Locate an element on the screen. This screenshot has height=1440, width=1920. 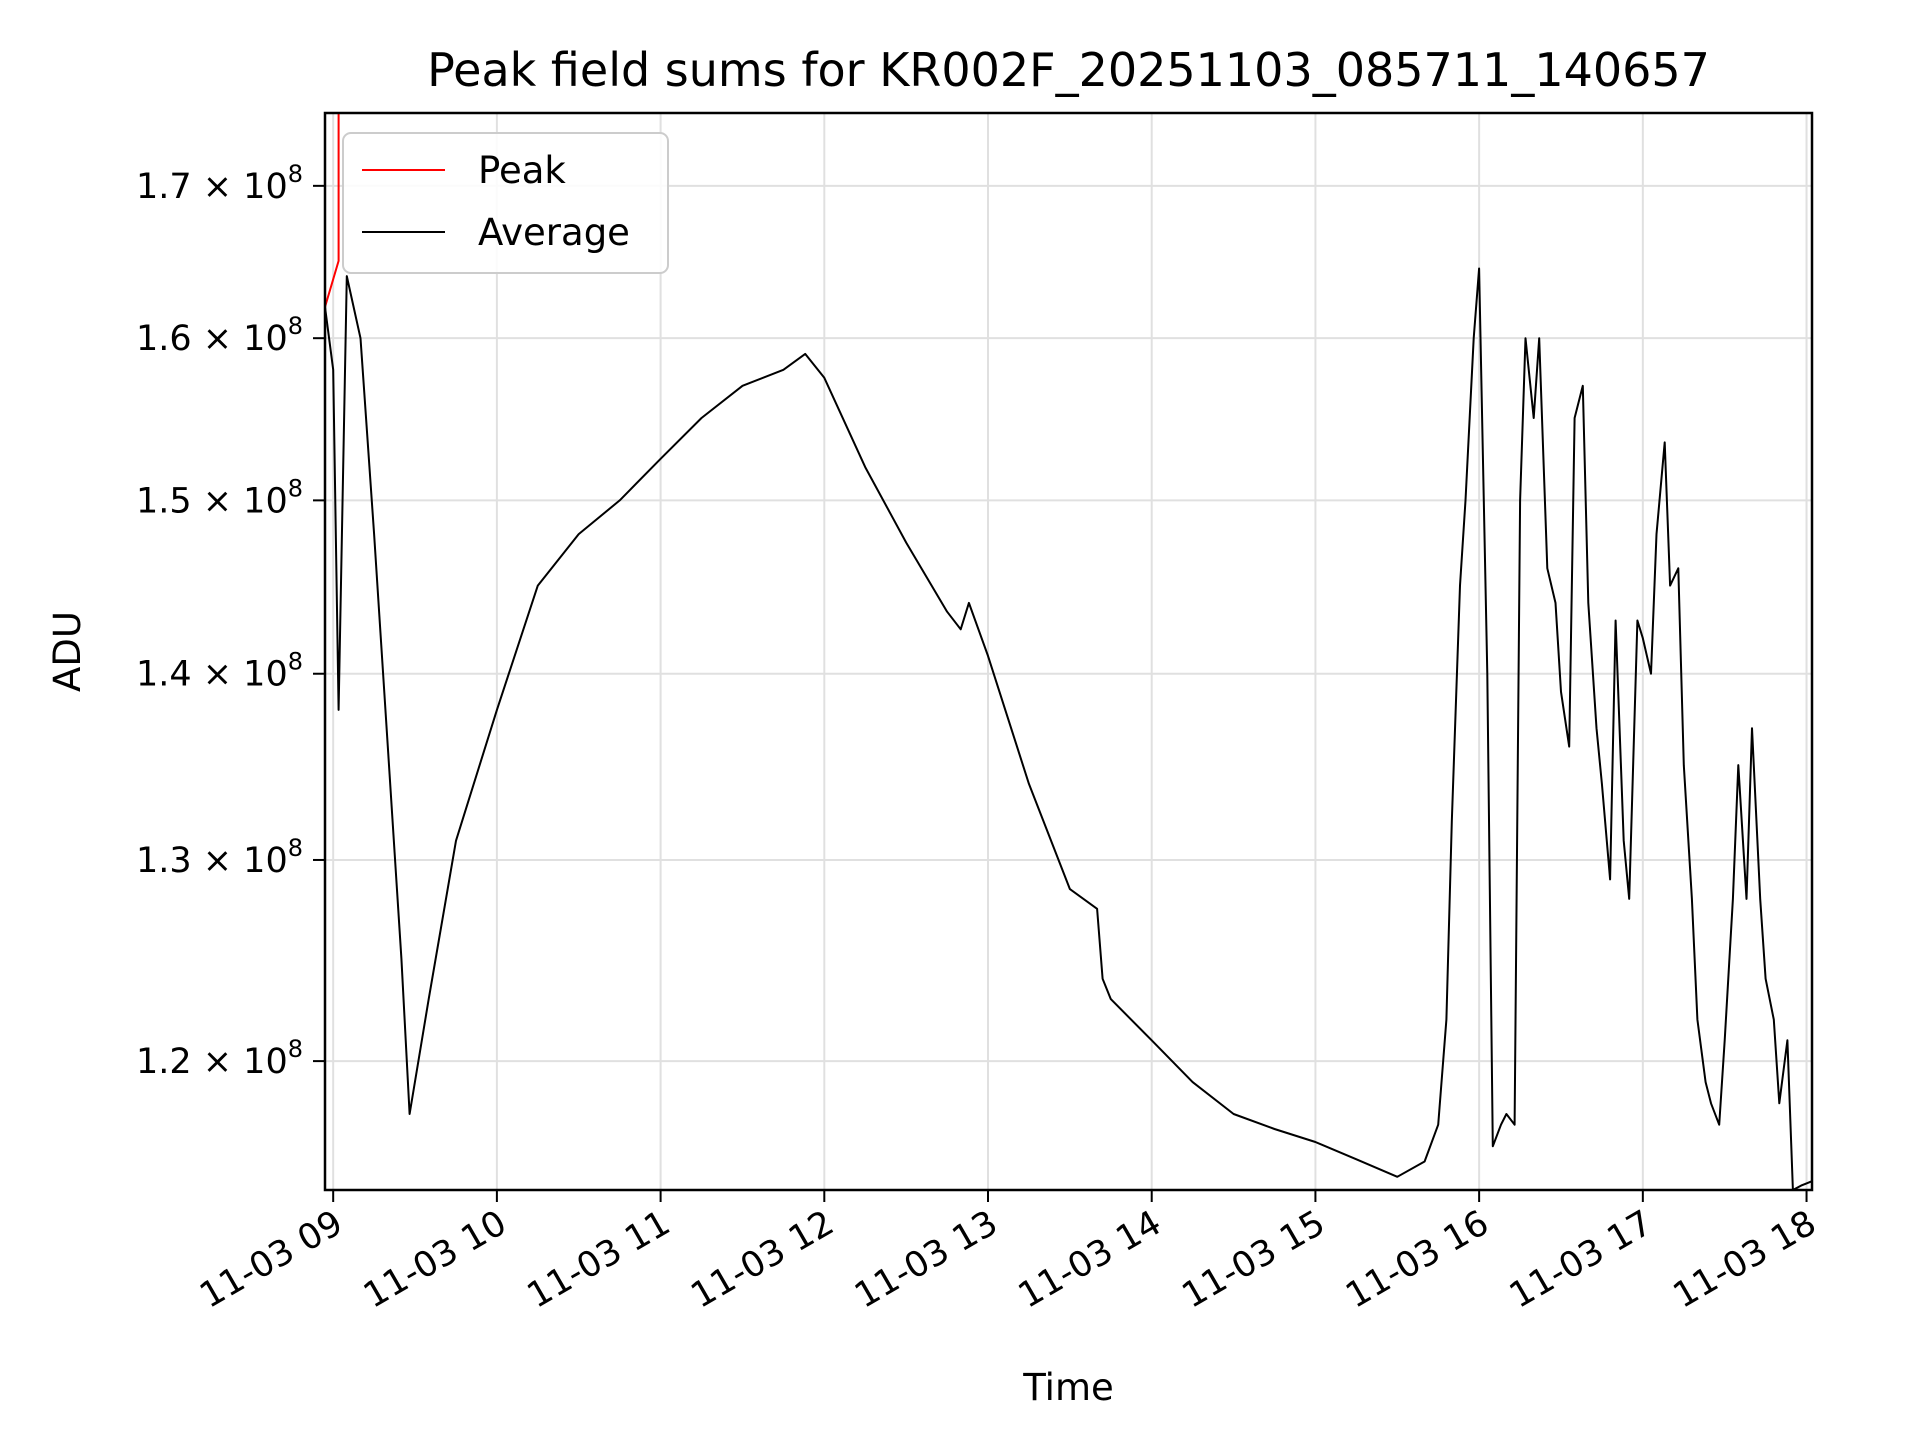
y-tick-label: 1.3 × 108 is located at coordinates (219, 857).